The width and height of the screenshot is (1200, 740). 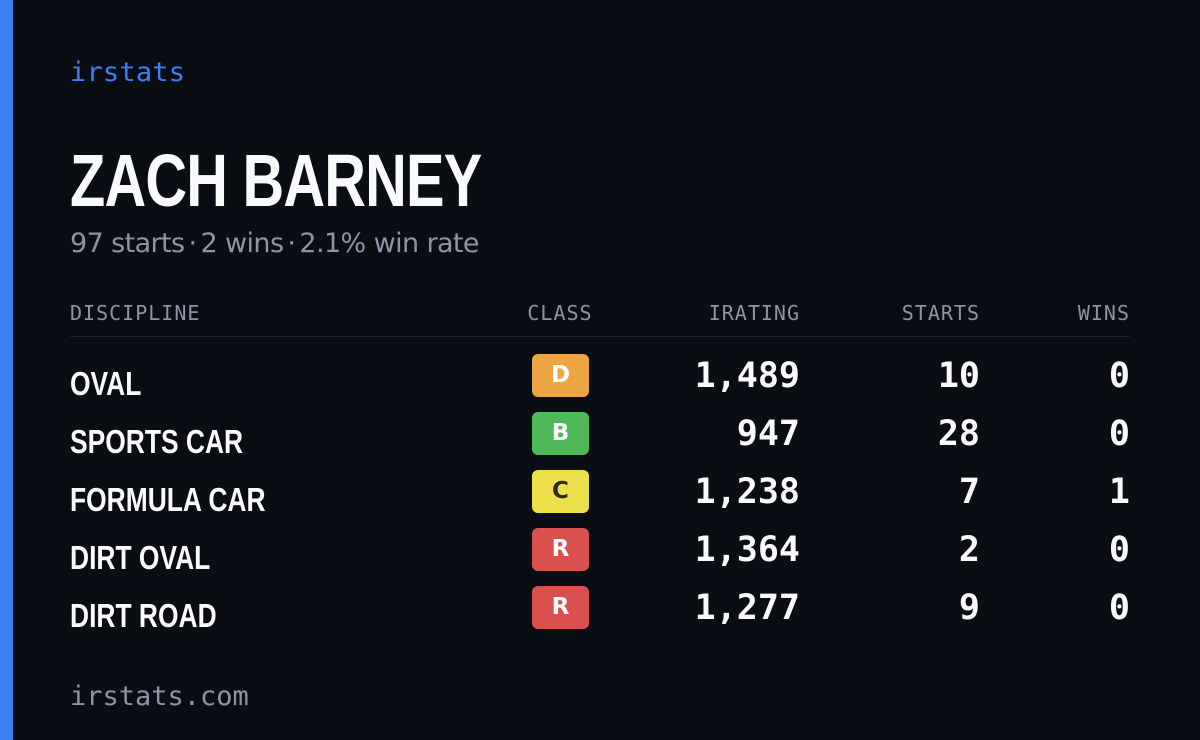 What do you see at coordinates (600, 383) in the screenshot?
I see `table-row: OVAL D 1,489 10 0` at bounding box center [600, 383].